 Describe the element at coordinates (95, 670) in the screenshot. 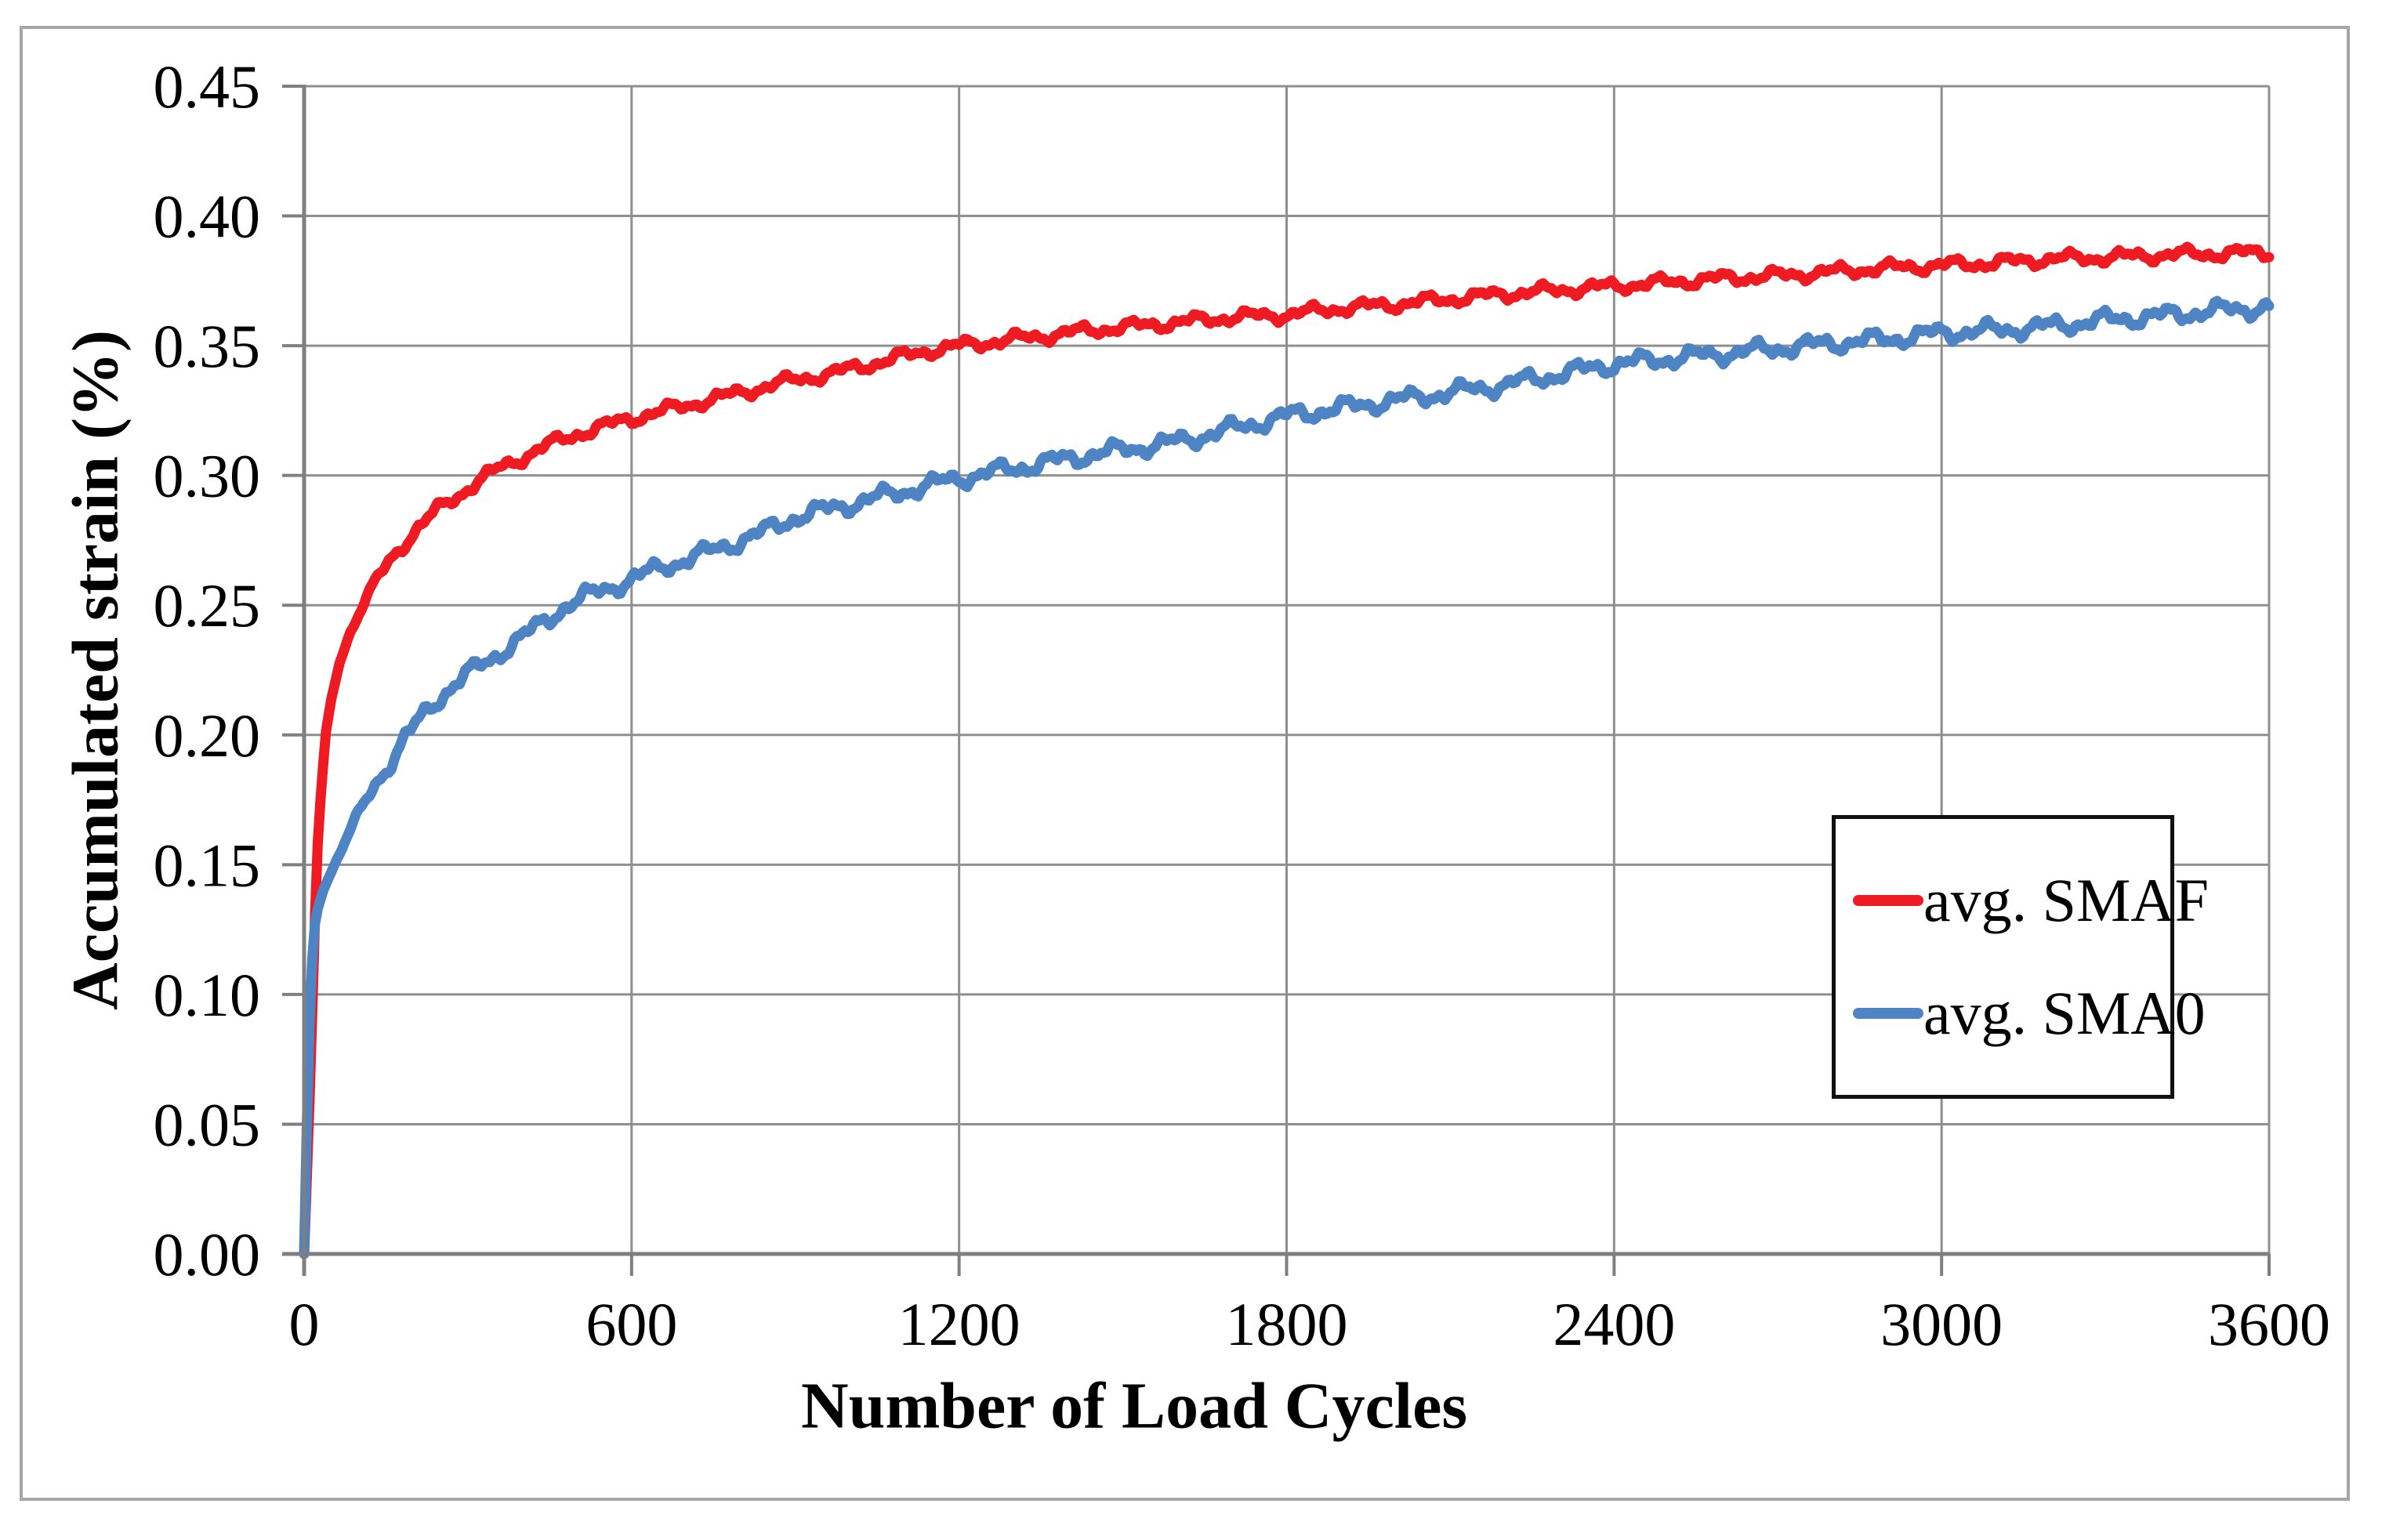

I see `y-axis-title: Accumulated strain (%)` at that location.